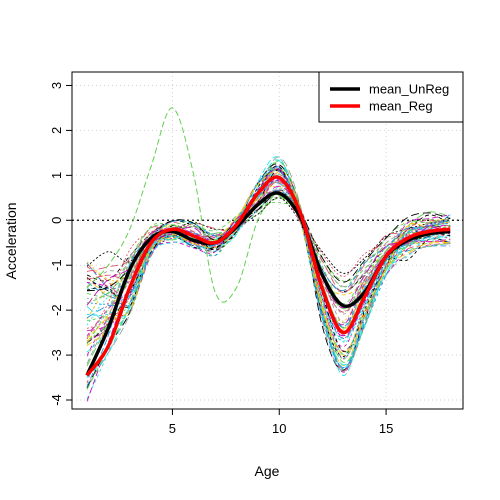 This screenshot has height=500, width=500. I want to click on legend-label-mean_UnReg: mean_UnReg, so click(409, 89).